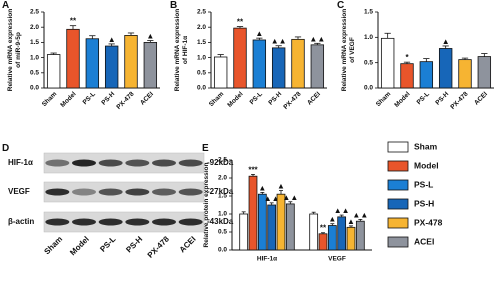 The height and width of the screenshot is (281, 500). I want to click on panel-letter: C, so click(340, 5).